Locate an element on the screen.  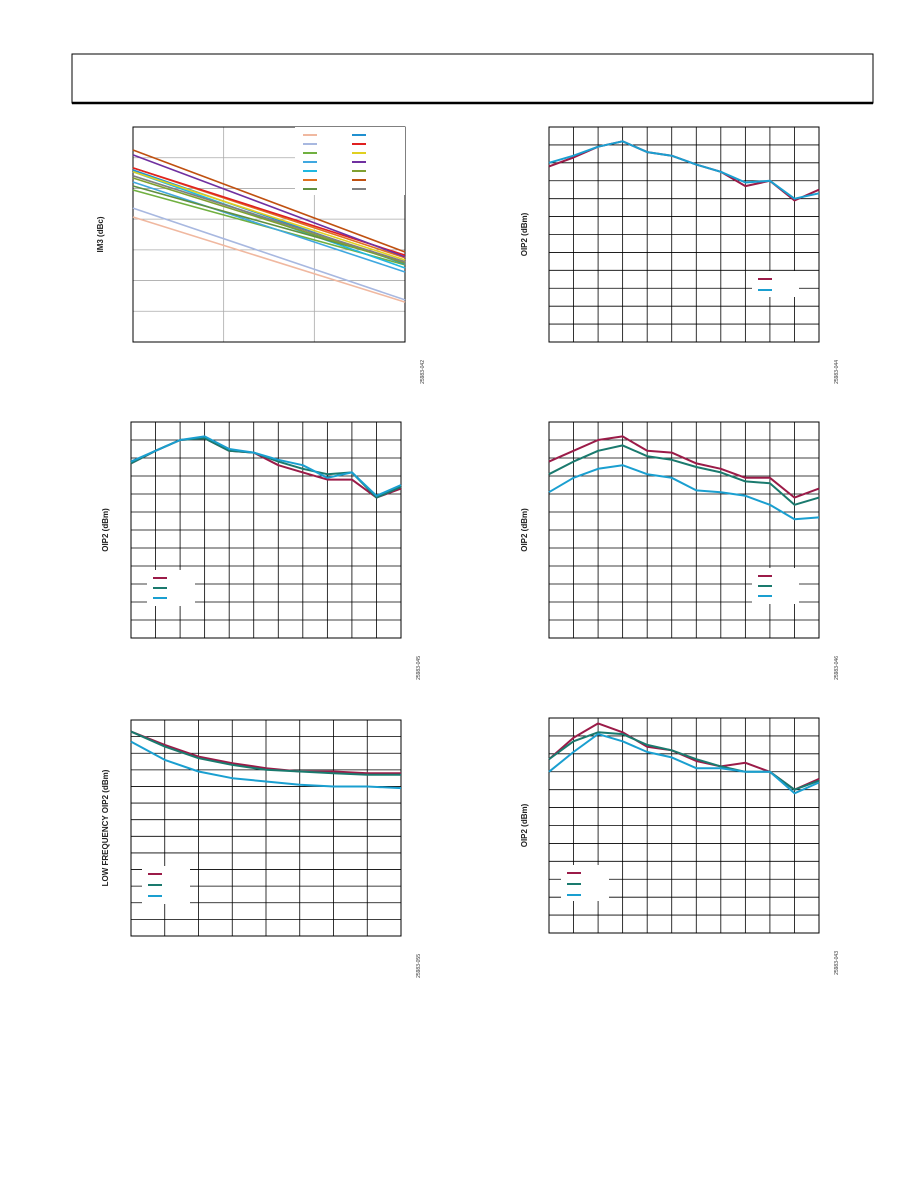
figure-id: 25983-043 is located at coordinates (837, 963).